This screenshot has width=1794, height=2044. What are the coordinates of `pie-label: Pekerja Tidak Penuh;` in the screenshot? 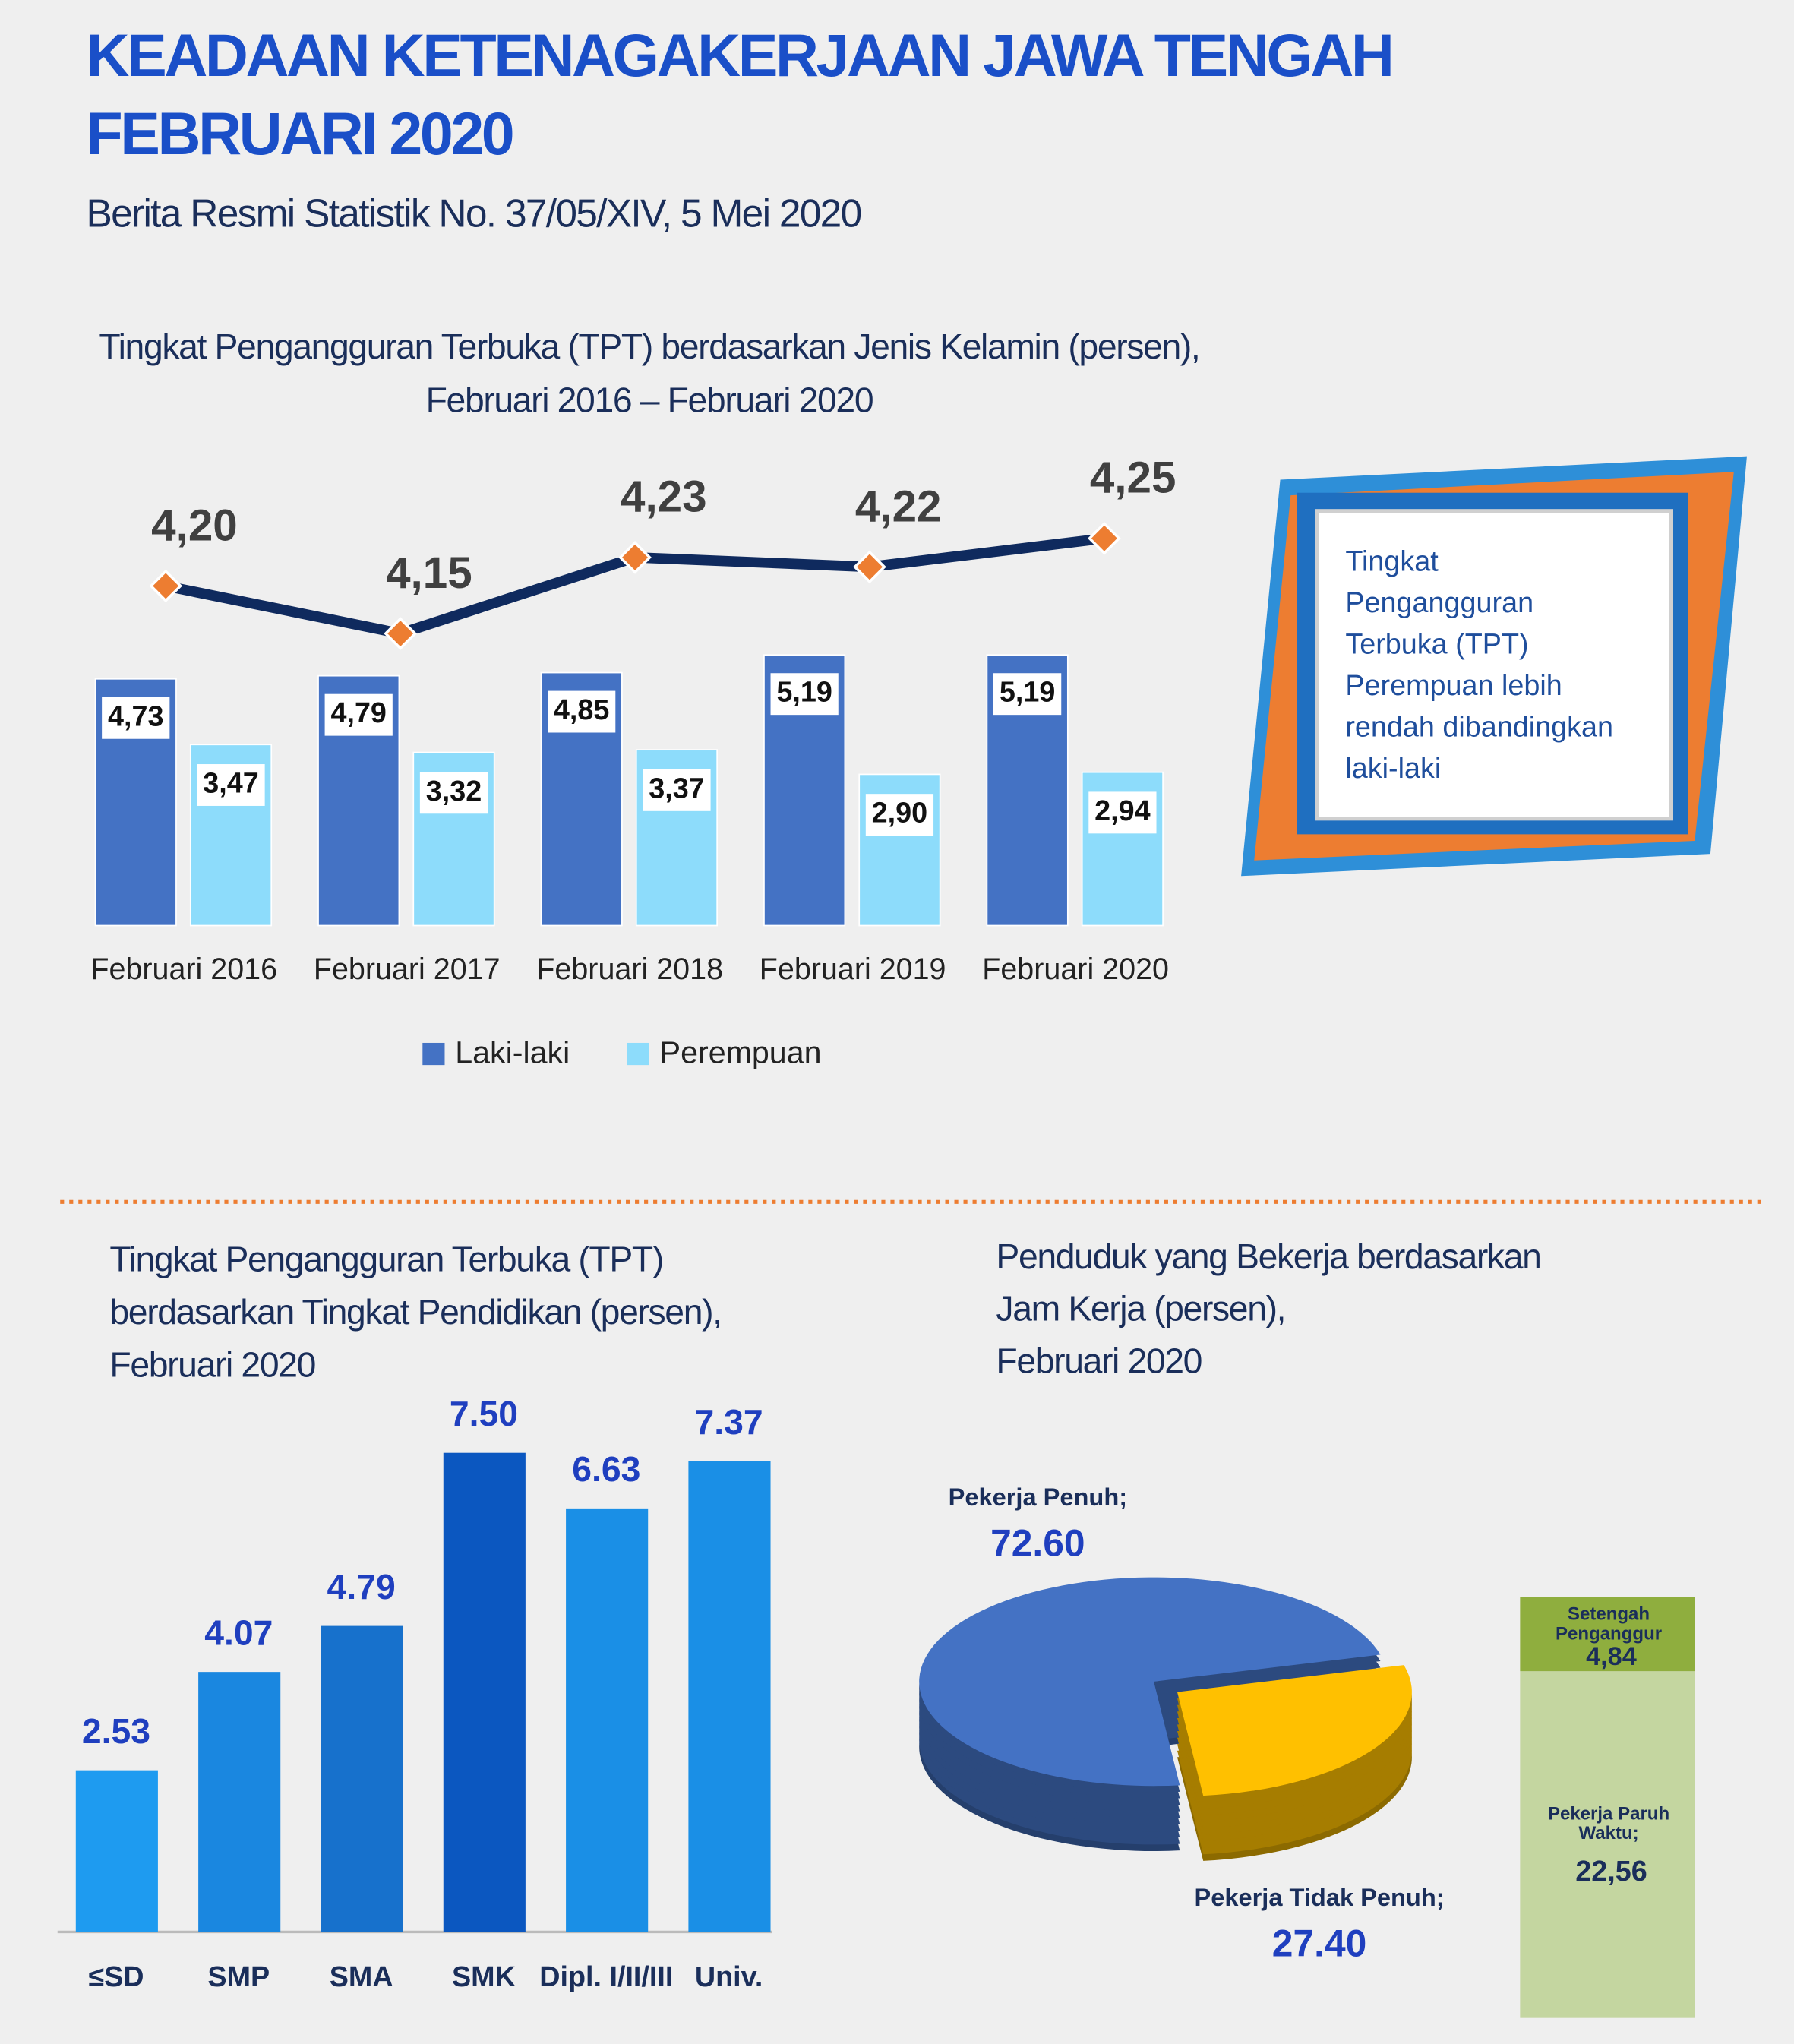 It's located at (1320, 1897).